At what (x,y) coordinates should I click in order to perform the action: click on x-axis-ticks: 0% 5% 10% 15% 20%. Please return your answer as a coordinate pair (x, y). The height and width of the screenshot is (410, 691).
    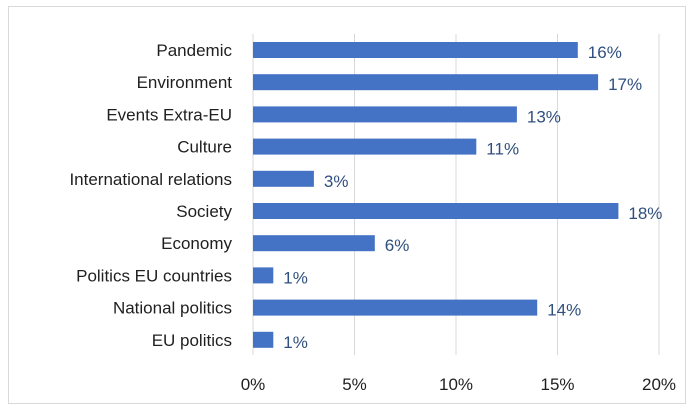
    Looking at the image, I should click on (458, 384).